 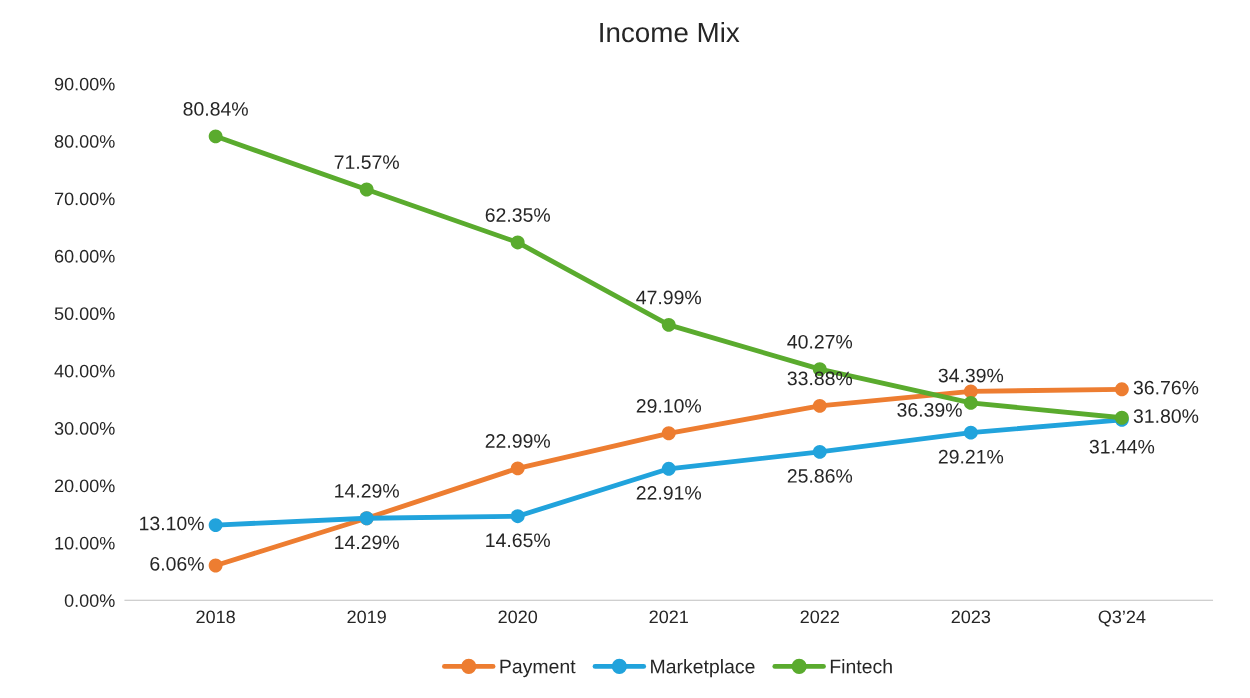 What do you see at coordinates (820, 476) in the screenshot?
I see `data-label: 25.86%` at bounding box center [820, 476].